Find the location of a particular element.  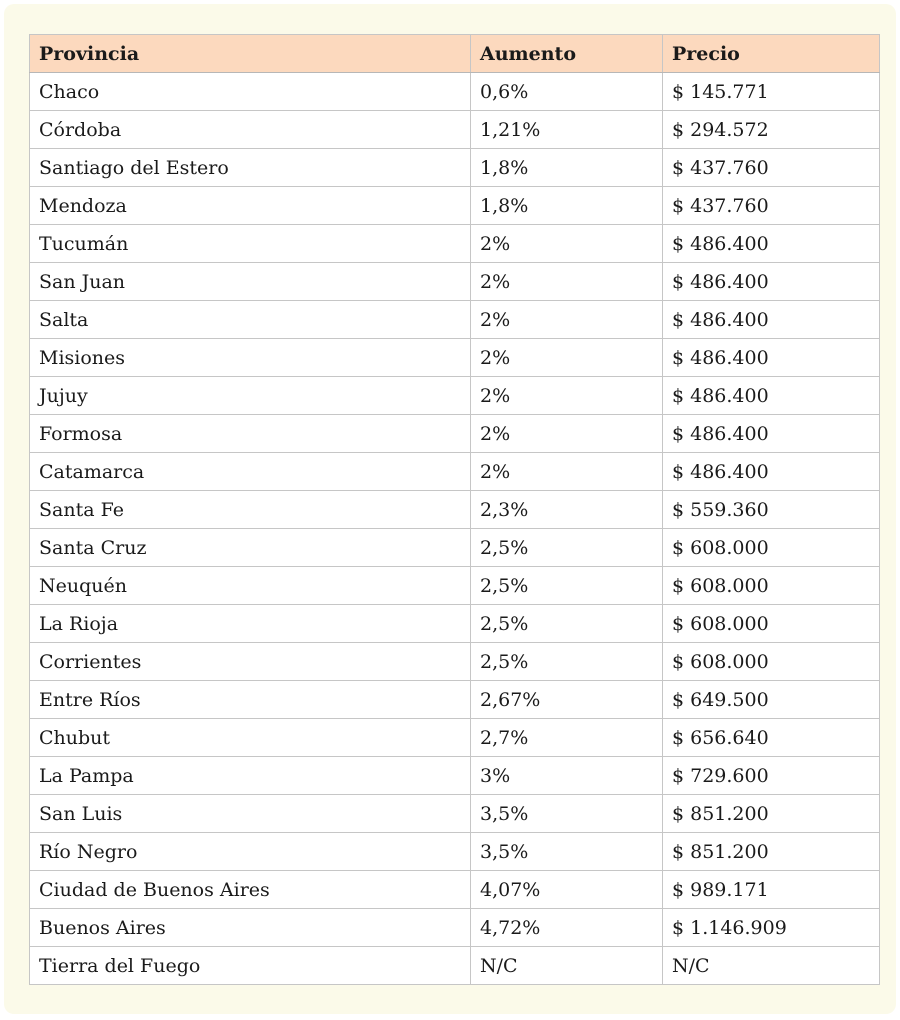

provincia-cell: Entre Ríos is located at coordinates (250, 699).